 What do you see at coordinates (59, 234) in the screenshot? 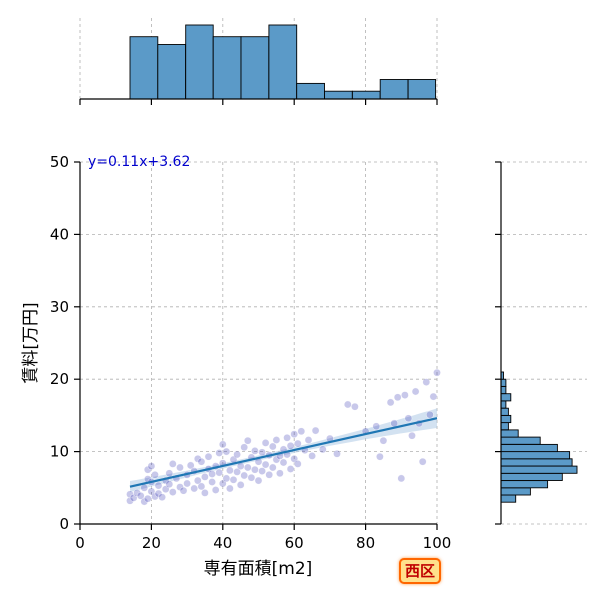
I see `y-tick-label: 40` at bounding box center [59, 234].